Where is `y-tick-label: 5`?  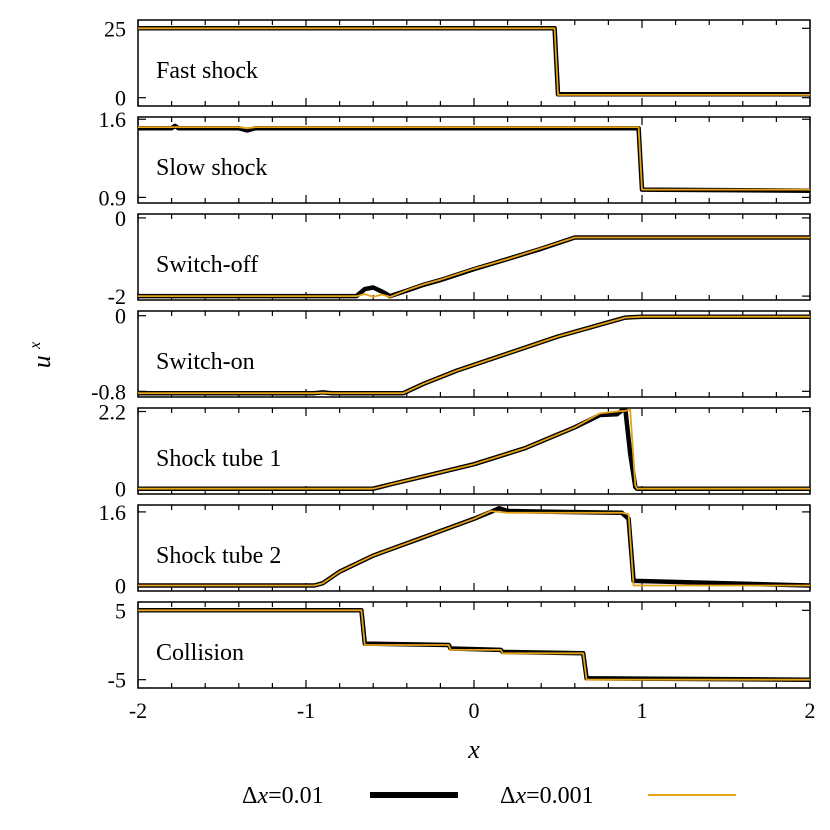 y-tick-label: 5 is located at coordinates (120, 610).